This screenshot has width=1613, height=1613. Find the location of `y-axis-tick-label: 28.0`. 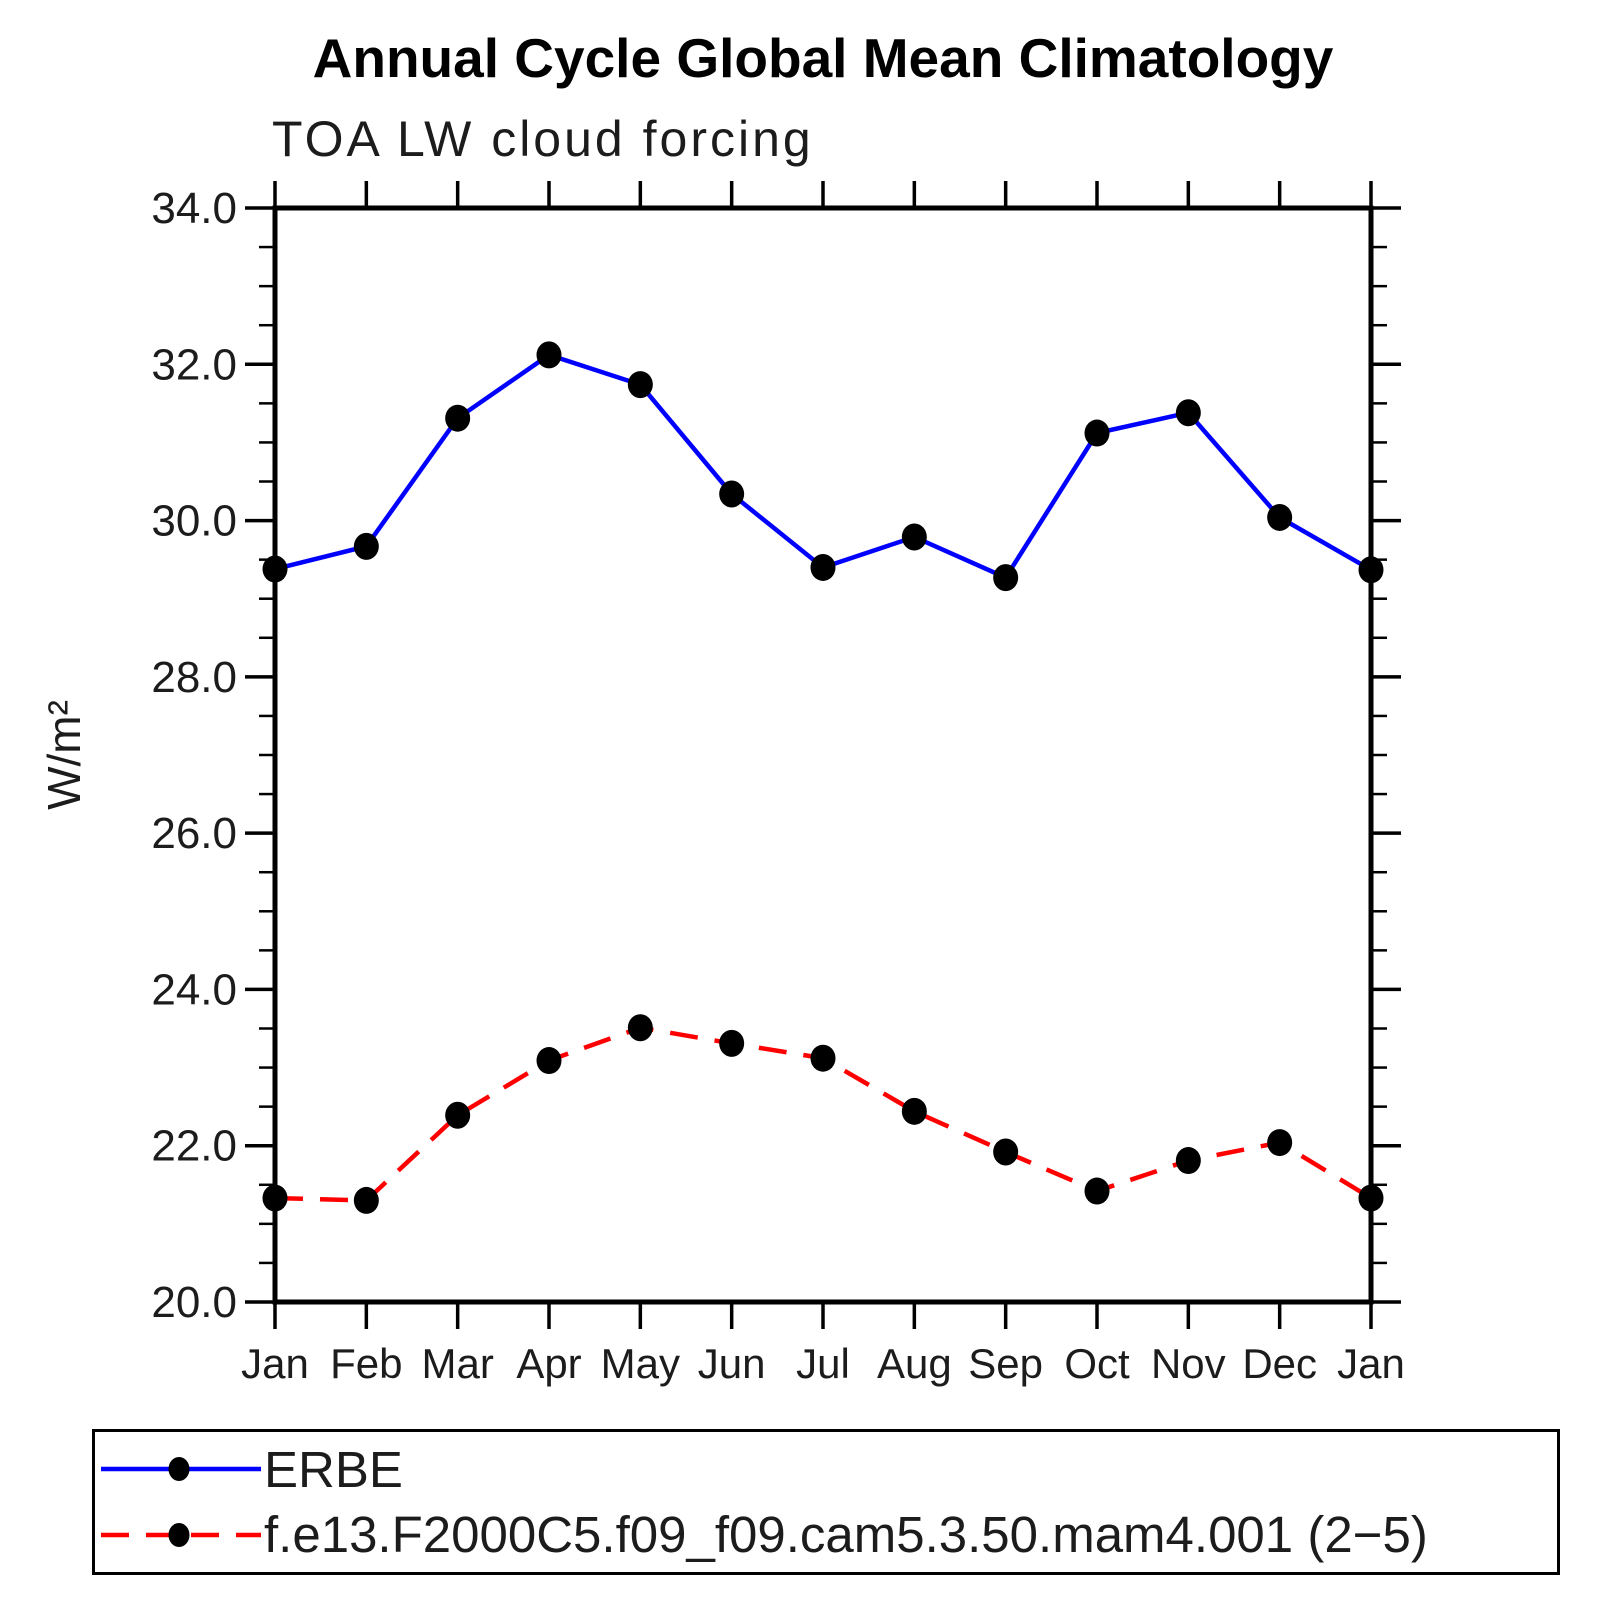

y-axis-tick-label: 28.0 is located at coordinates (194, 677).